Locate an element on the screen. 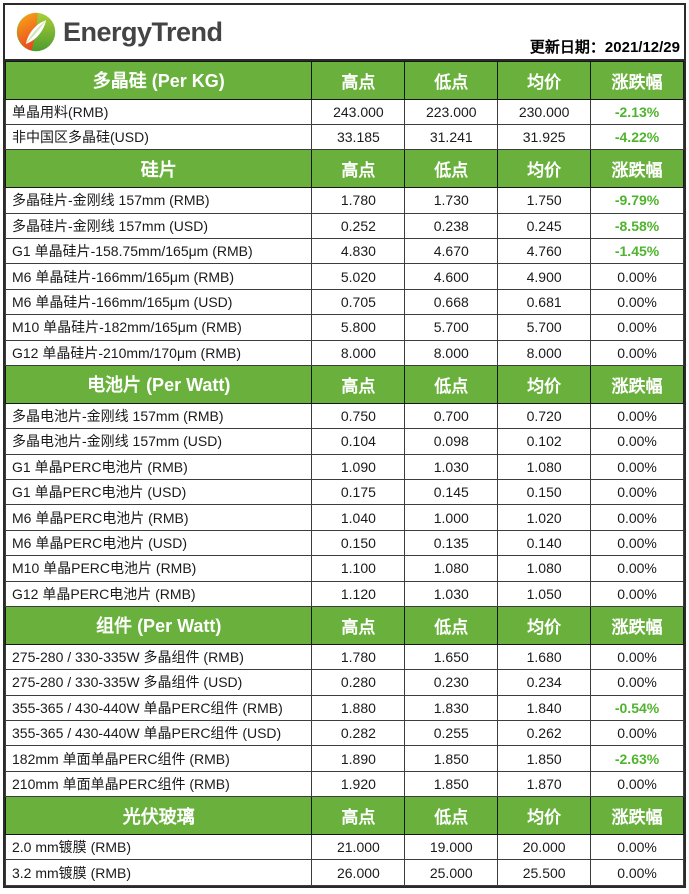 Image resolution: width=689 pixels, height=894 pixels. section-title: 电池片 (Per Watt) is located at coordinates (158, 384).